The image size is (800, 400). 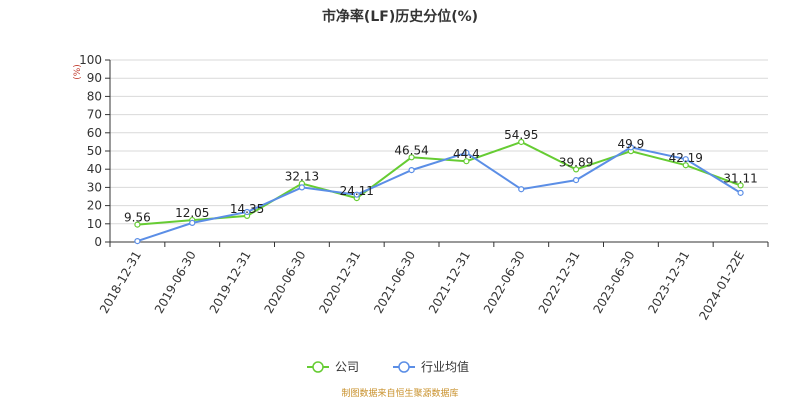 I want to click on y-axis-unit-label: (%), so click(x=78, y=72).